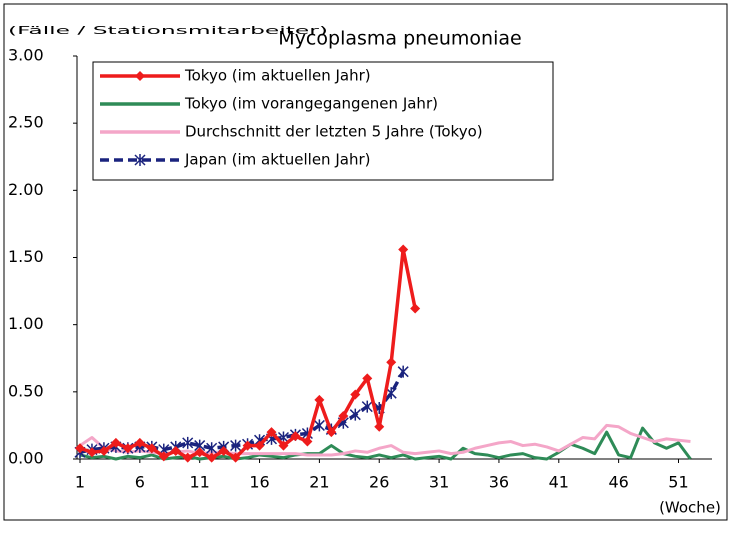 This screenshot has width=732, height=535. I want to click on legend-label: Japan (im aktuellen Jahr), so click(277, 160).